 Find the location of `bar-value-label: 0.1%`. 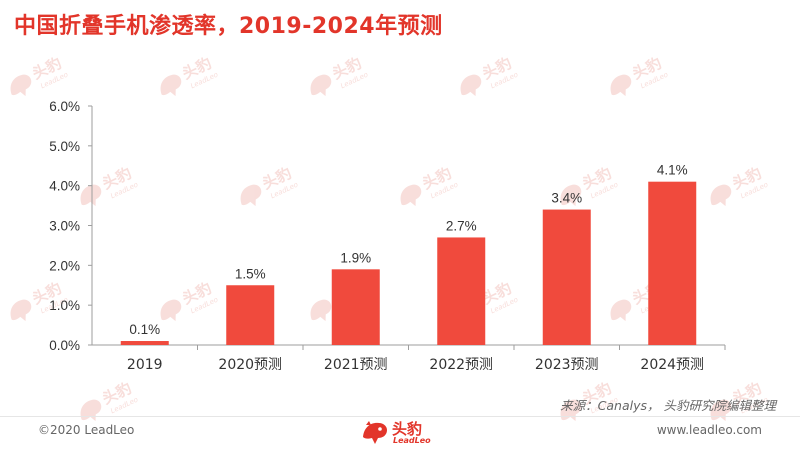

bar-value-label: 0.1% is located at coordinates (144, 329).